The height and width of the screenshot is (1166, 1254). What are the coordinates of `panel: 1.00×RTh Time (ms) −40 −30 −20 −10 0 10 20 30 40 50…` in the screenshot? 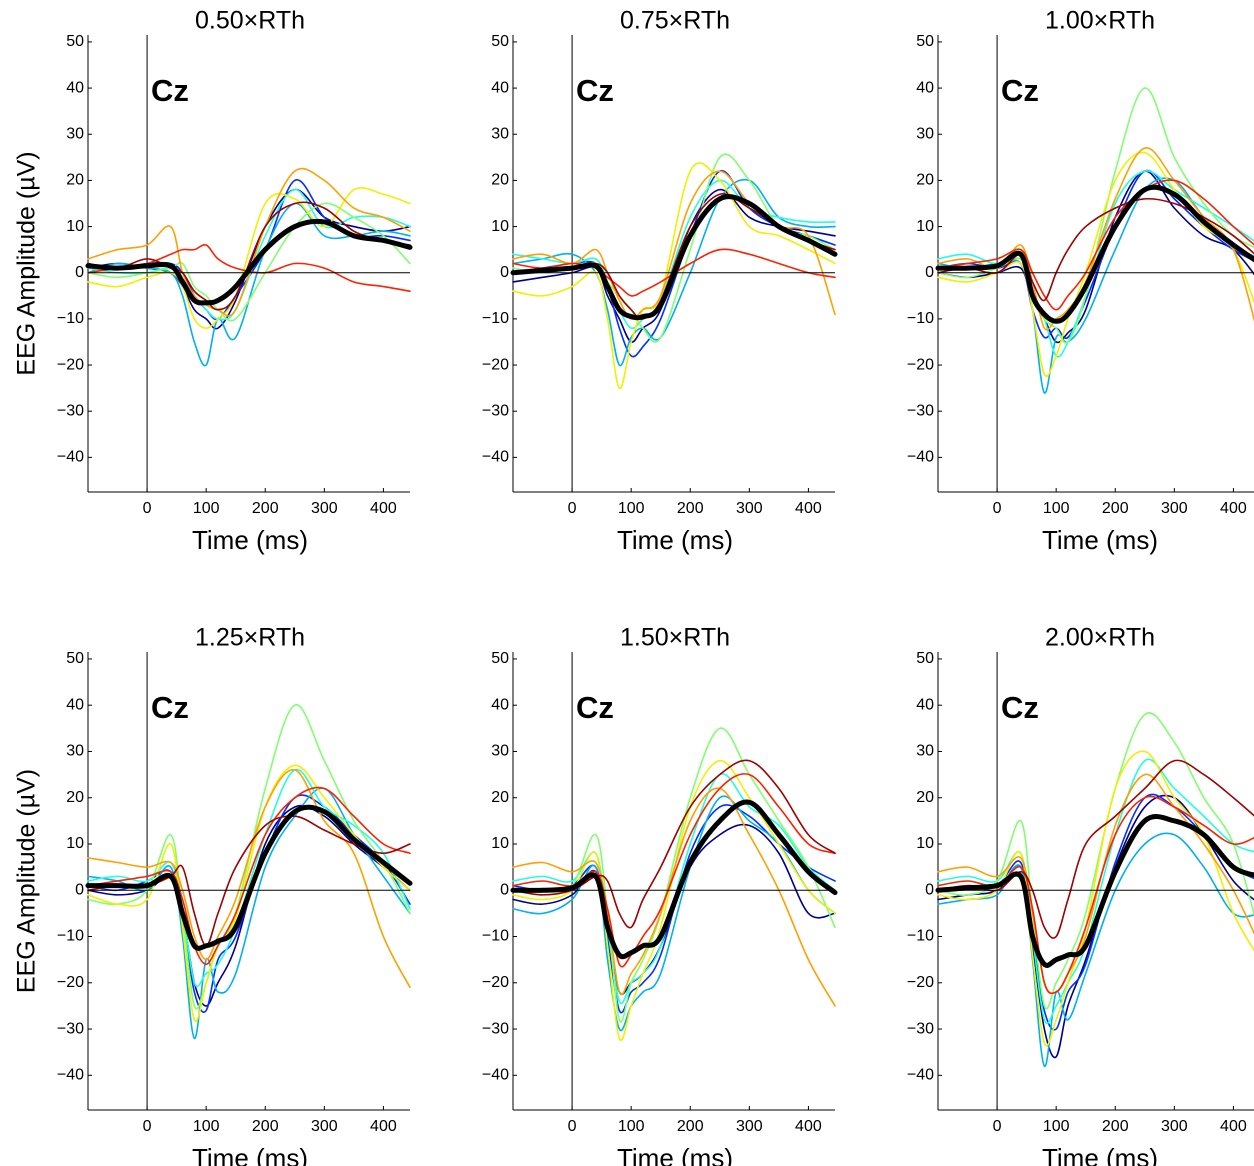 It's located at (1080, 281).